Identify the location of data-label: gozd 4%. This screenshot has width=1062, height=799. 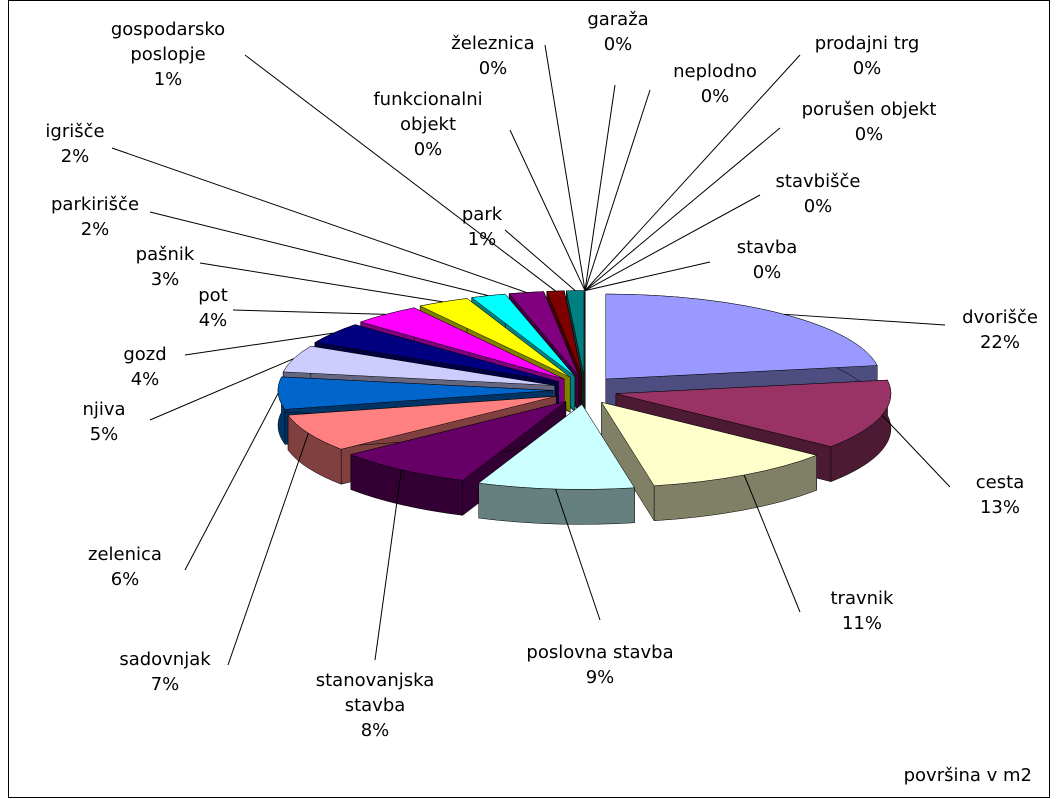
(145, 367).